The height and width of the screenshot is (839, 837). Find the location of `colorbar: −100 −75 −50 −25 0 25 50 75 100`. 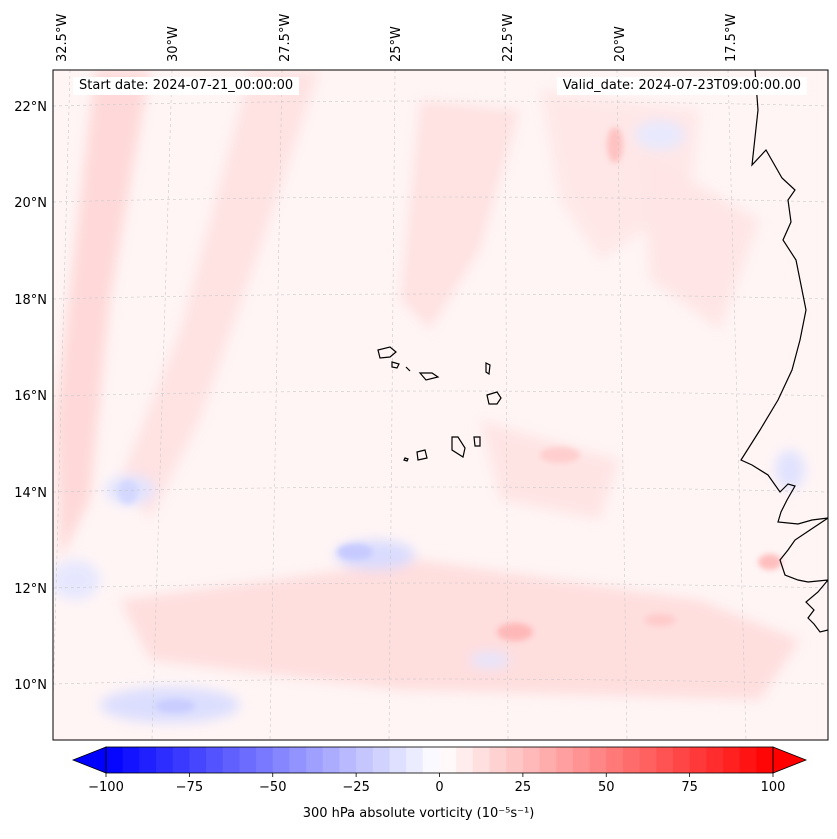

colorbar: −100 −75 −50 −25 0 25 50 75 100 is located at coordinates (439, 770).